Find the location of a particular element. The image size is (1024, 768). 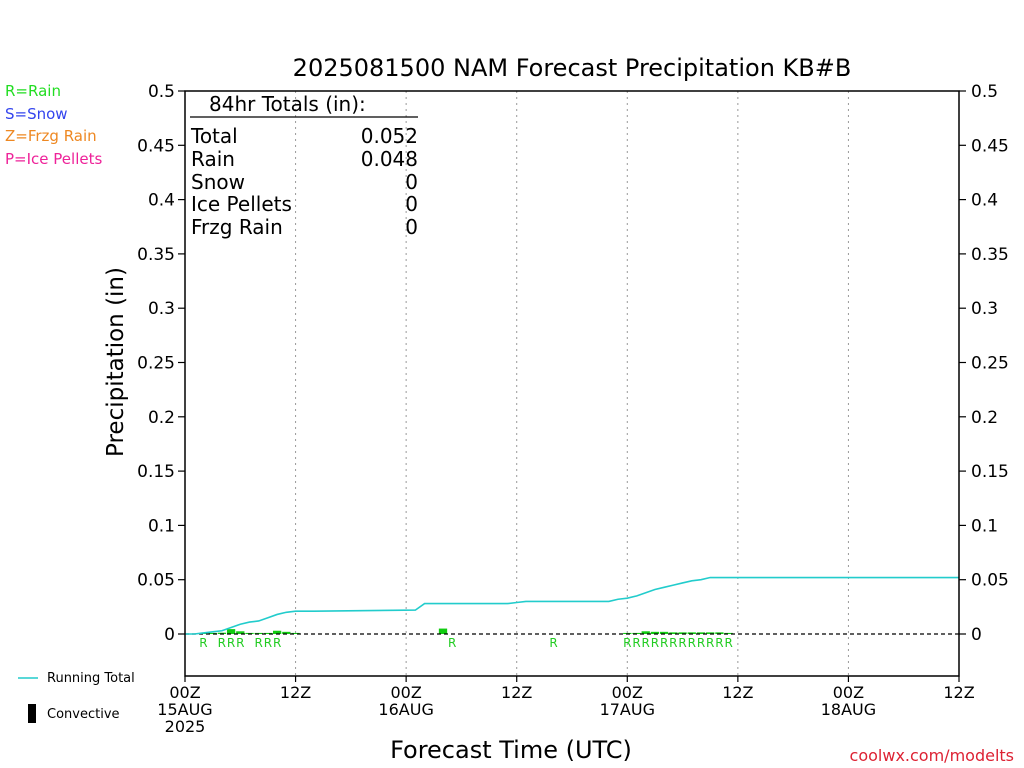

totals-label-rain: Rain is located at coordinates (213, 159).